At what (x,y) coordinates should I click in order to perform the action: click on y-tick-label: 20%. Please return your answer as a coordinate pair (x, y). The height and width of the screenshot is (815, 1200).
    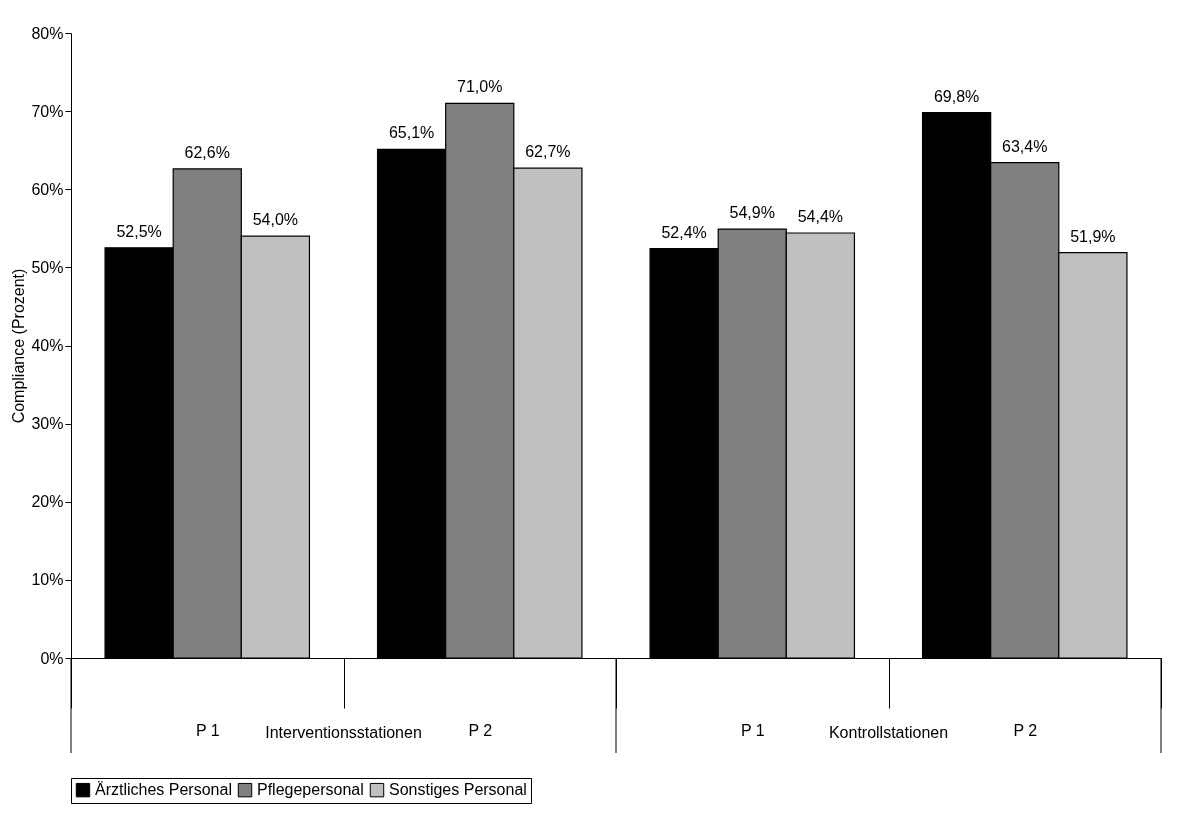
    Looking at the image, I should click on (47, 502).